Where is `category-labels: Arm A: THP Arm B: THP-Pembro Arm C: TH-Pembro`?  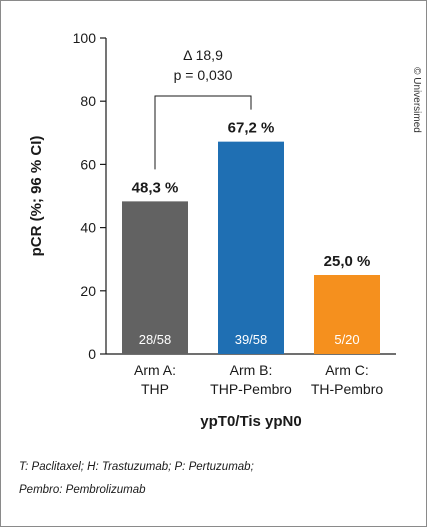
category-labels: Arm A: THP Arm B: THP-Pembro Arm C: TH-Pembro is located at coordinates (258, 379).